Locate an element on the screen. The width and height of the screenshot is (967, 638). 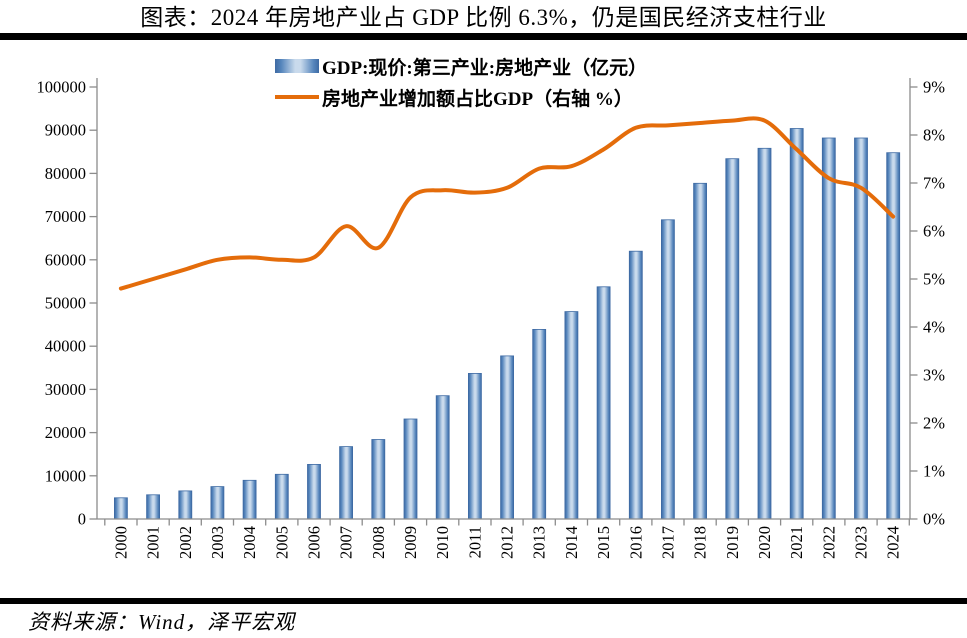
legend-item-line-series: 房地产业增加额占比GDP（右轴 %） is located at coordinates (461, 97).